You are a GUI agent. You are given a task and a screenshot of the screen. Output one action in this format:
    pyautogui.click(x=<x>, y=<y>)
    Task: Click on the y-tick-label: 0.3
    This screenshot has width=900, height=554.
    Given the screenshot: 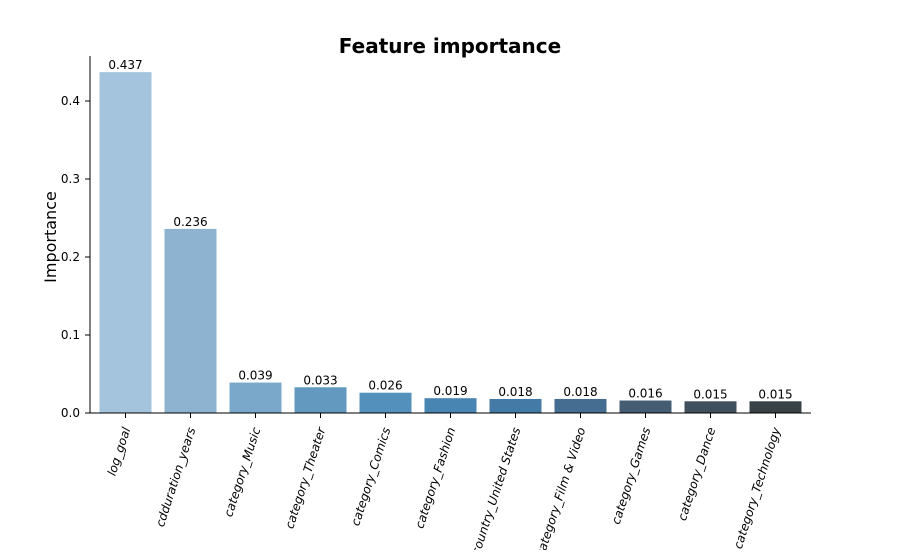 What is the action you would take?
    pyautogui.click(x=70, y=179)
    